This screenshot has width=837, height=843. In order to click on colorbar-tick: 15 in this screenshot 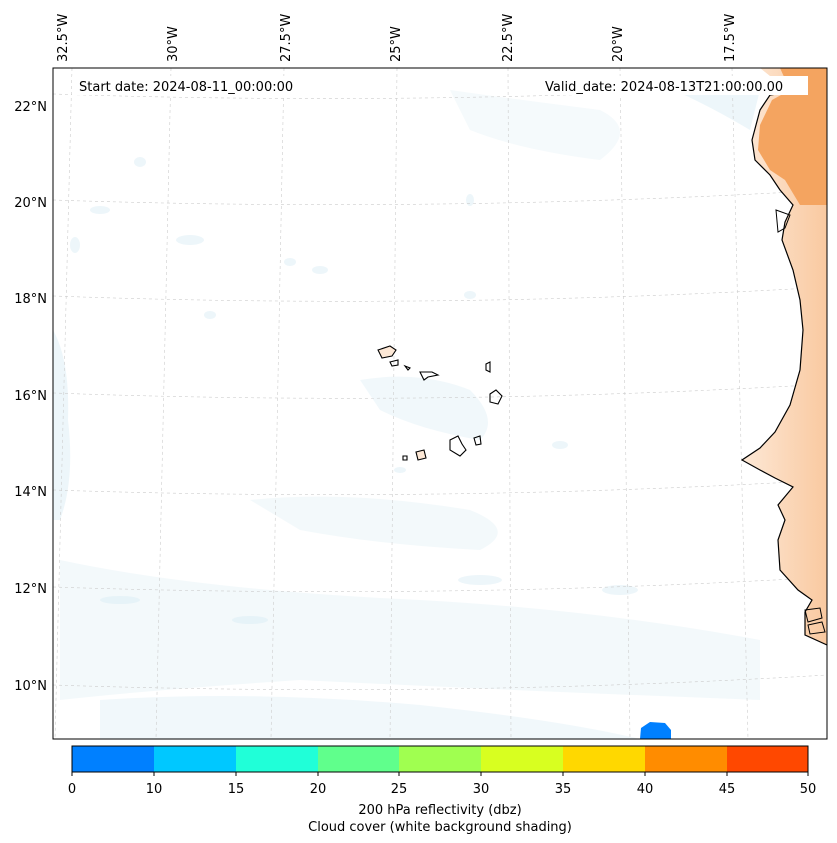, I will do `click(236, 789)`.